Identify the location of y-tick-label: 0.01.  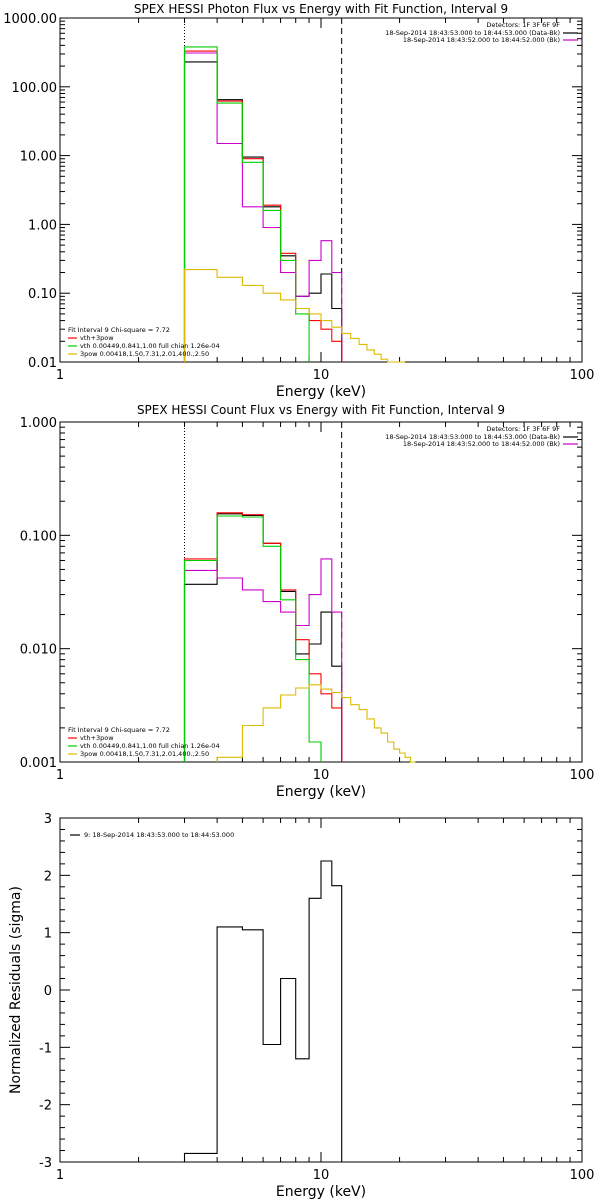
(42, 363).